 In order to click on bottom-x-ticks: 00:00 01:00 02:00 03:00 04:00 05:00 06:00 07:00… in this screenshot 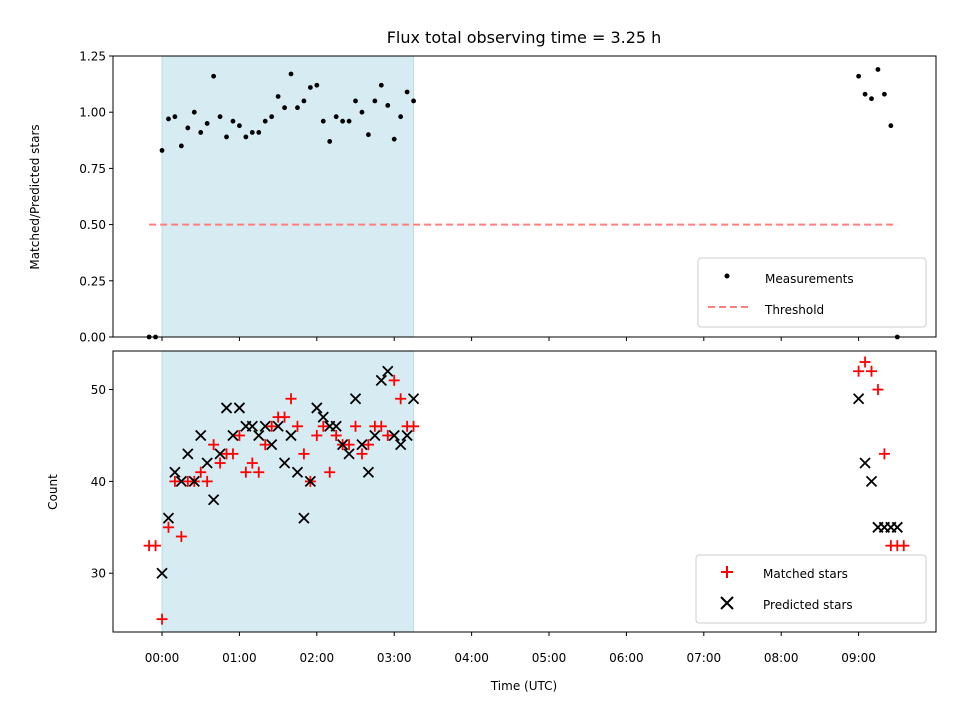, I will do `click(510, 648)`.